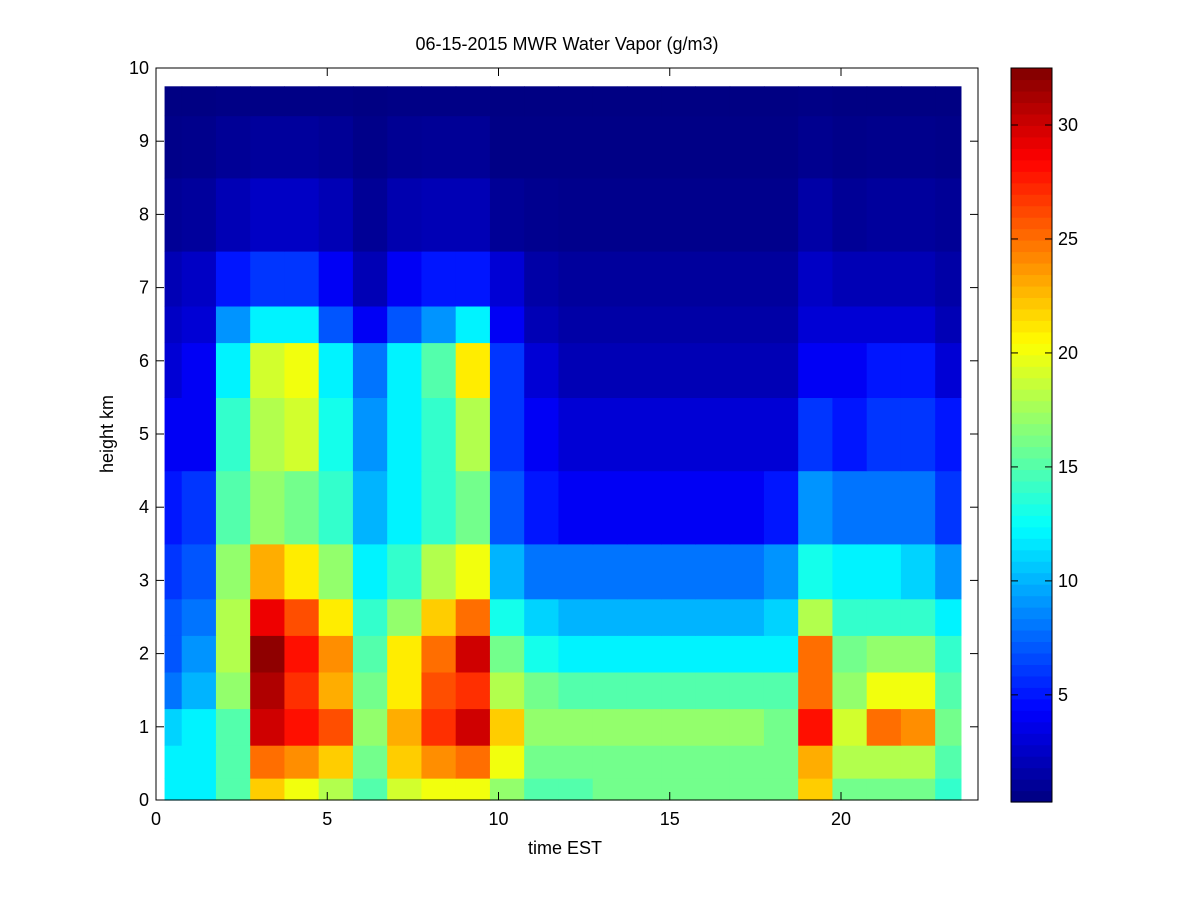  I want to click on y-tick-label: 1, so click(144, 727).